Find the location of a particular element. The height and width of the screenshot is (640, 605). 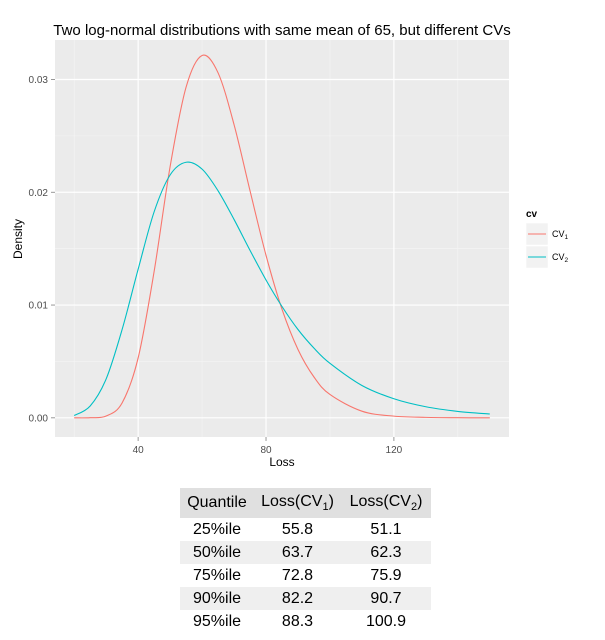

x-tick-label: 40 is located at coordinates (139, 450).